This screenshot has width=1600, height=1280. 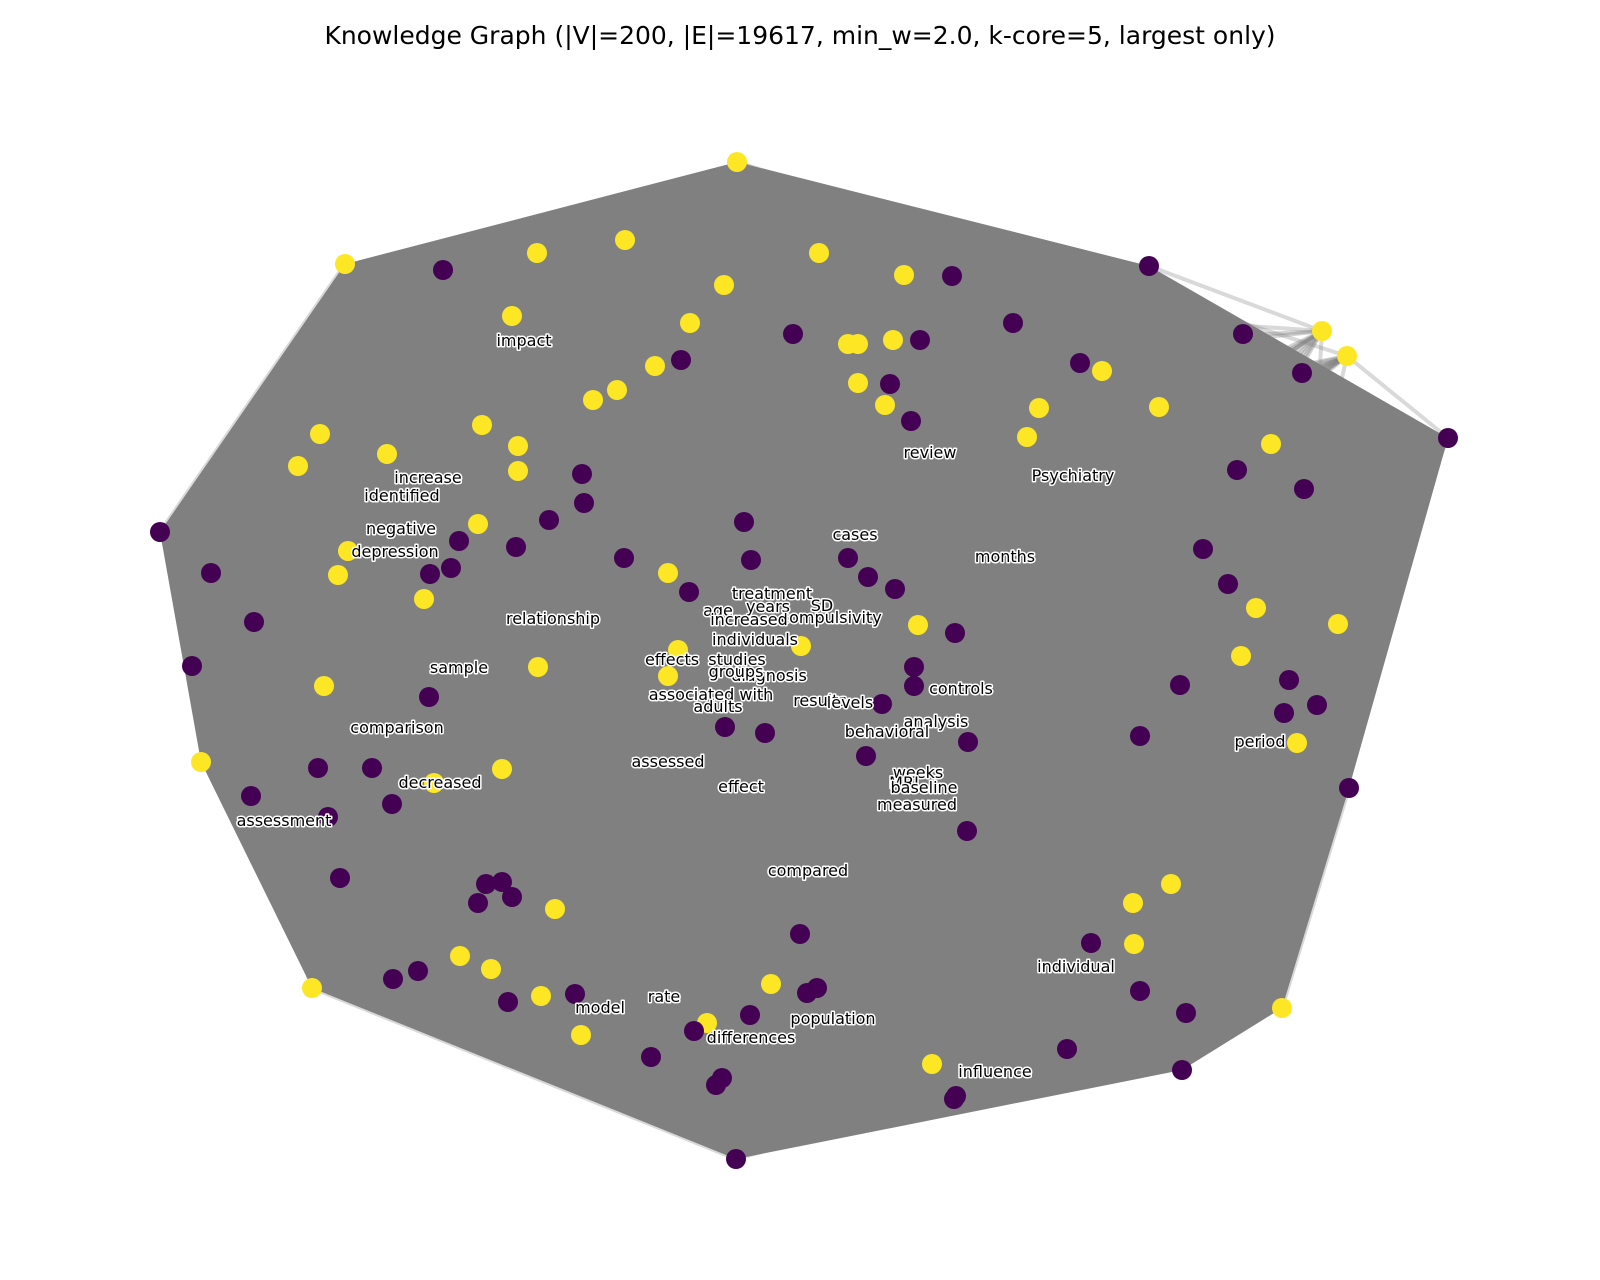 What do you see at coordinates (553, 618) in the screenshot?
I see `node-label: relationship` at bounding box center [553, 618].